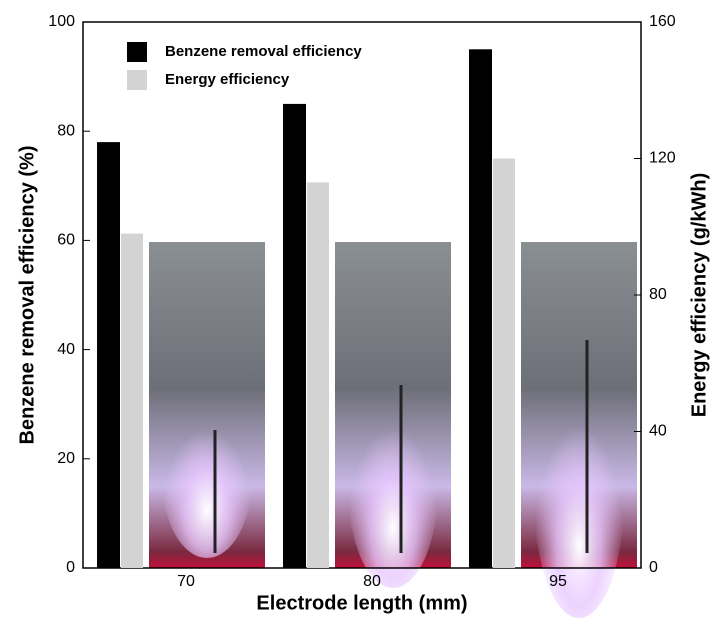 The image size is (718, 625). What do you see at coordinates (653, 567) in the screenshot?
I see `y2-tick-label: 0` at bounding box center [653, 567].